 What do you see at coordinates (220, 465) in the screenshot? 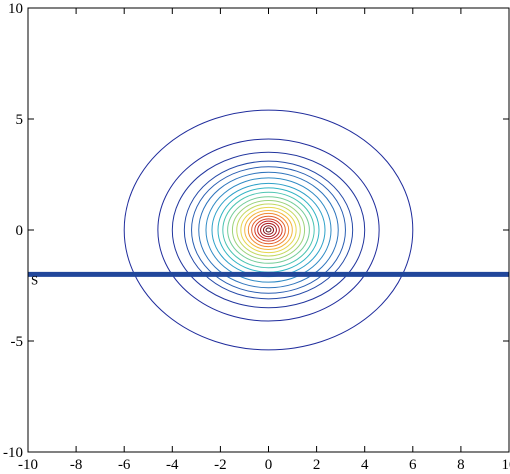
I see `x-tick-label: -2` at bounding box center [220, 465].